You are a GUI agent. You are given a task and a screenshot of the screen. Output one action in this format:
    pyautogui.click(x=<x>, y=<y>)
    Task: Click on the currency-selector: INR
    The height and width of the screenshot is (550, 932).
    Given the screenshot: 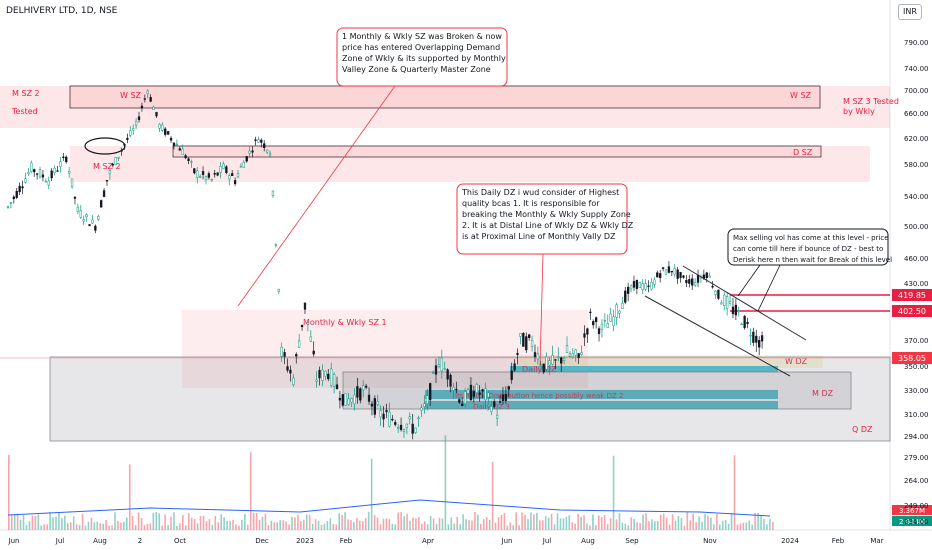 What is the action you would take?
    pyautogui.click(x=910, y=12)
    